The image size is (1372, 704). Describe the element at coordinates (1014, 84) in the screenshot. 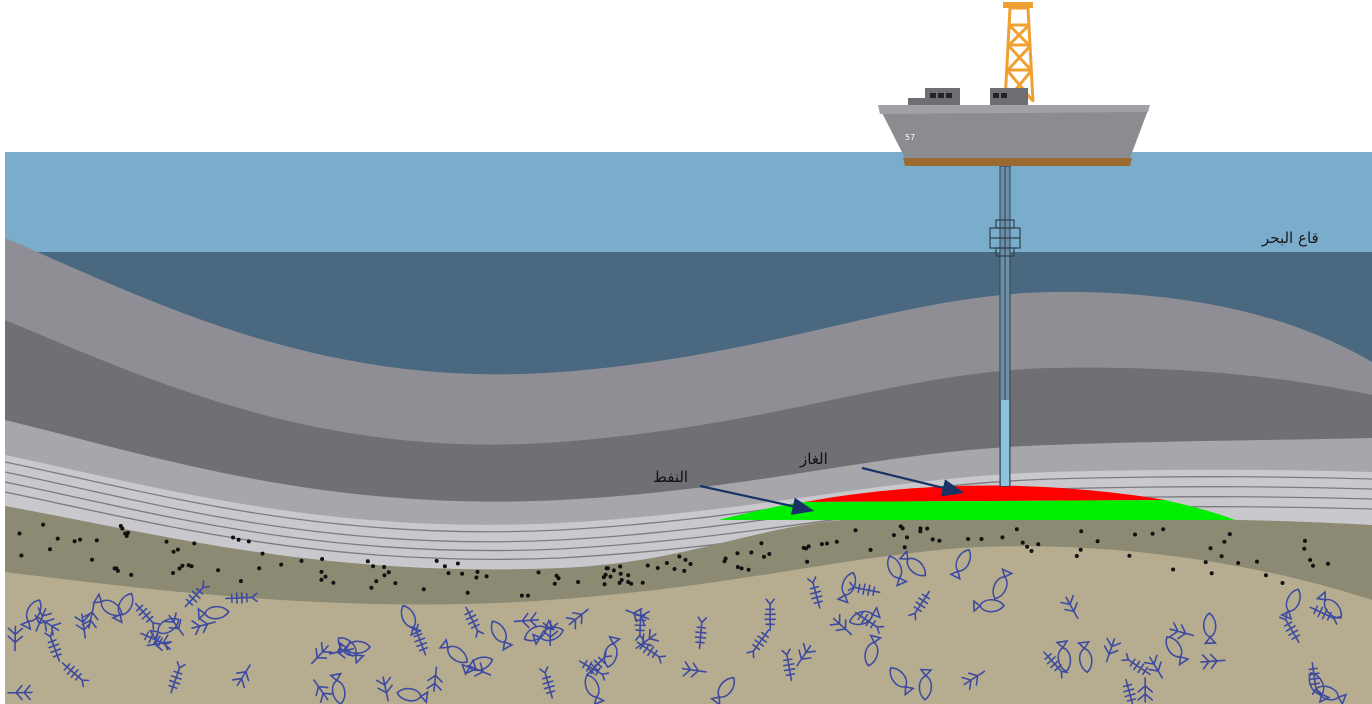

I see `drill-ship: 57` at that location.